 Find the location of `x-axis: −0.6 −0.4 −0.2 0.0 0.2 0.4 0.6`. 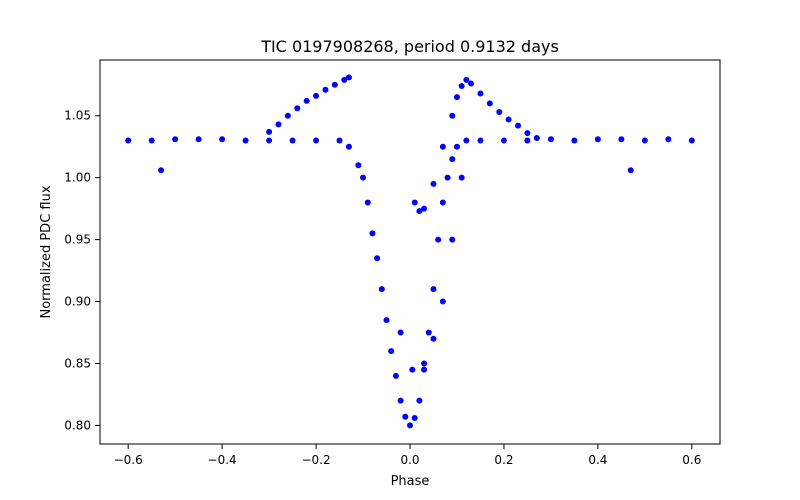

x-axis: −0.6 −0.4 −0.2 0.0 0.2 0.4 0.6 is located at coordinates (407, 455).